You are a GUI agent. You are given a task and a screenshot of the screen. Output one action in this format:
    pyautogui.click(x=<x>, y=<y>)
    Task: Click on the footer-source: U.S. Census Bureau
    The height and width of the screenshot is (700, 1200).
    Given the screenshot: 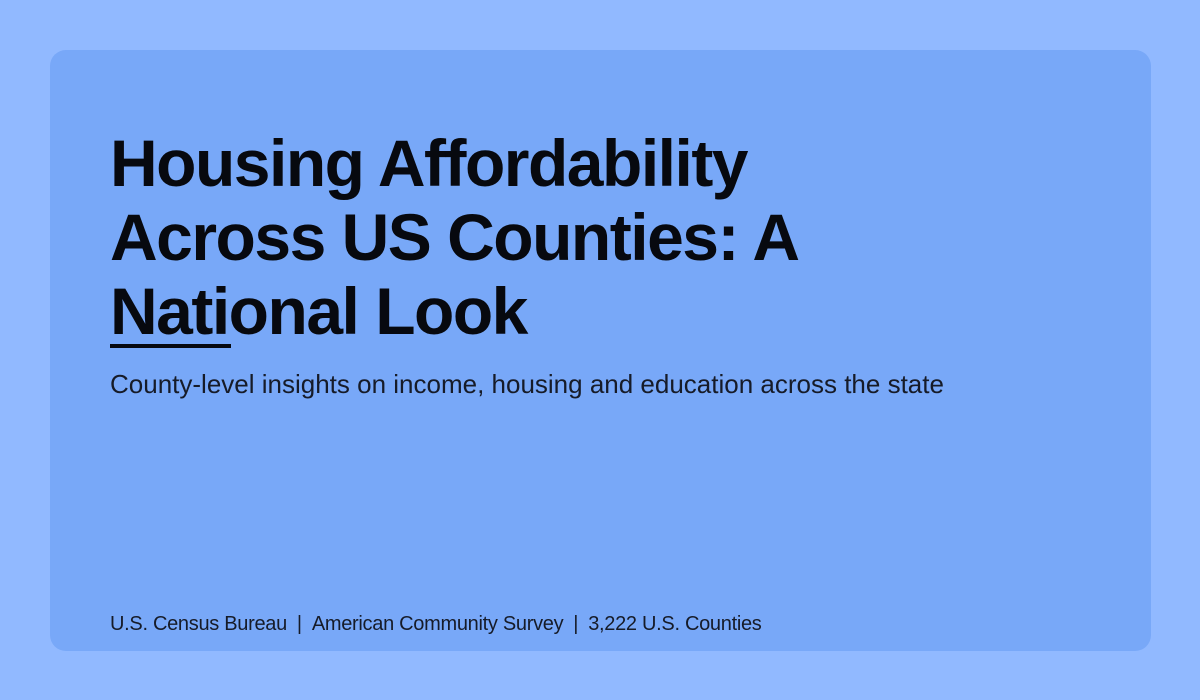 What is the action you would take?
    pyautogui.click(x=198, y=624)
    